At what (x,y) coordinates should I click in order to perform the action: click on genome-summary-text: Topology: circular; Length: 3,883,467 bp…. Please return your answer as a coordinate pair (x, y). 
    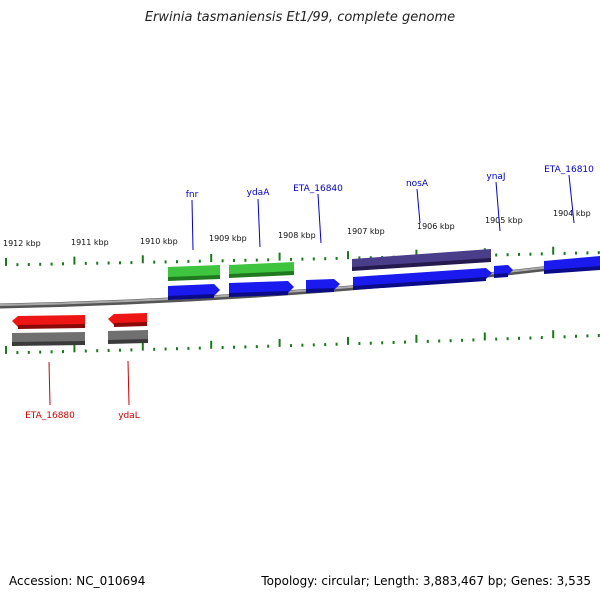
    Looking at the image, I should click on (426, 581).